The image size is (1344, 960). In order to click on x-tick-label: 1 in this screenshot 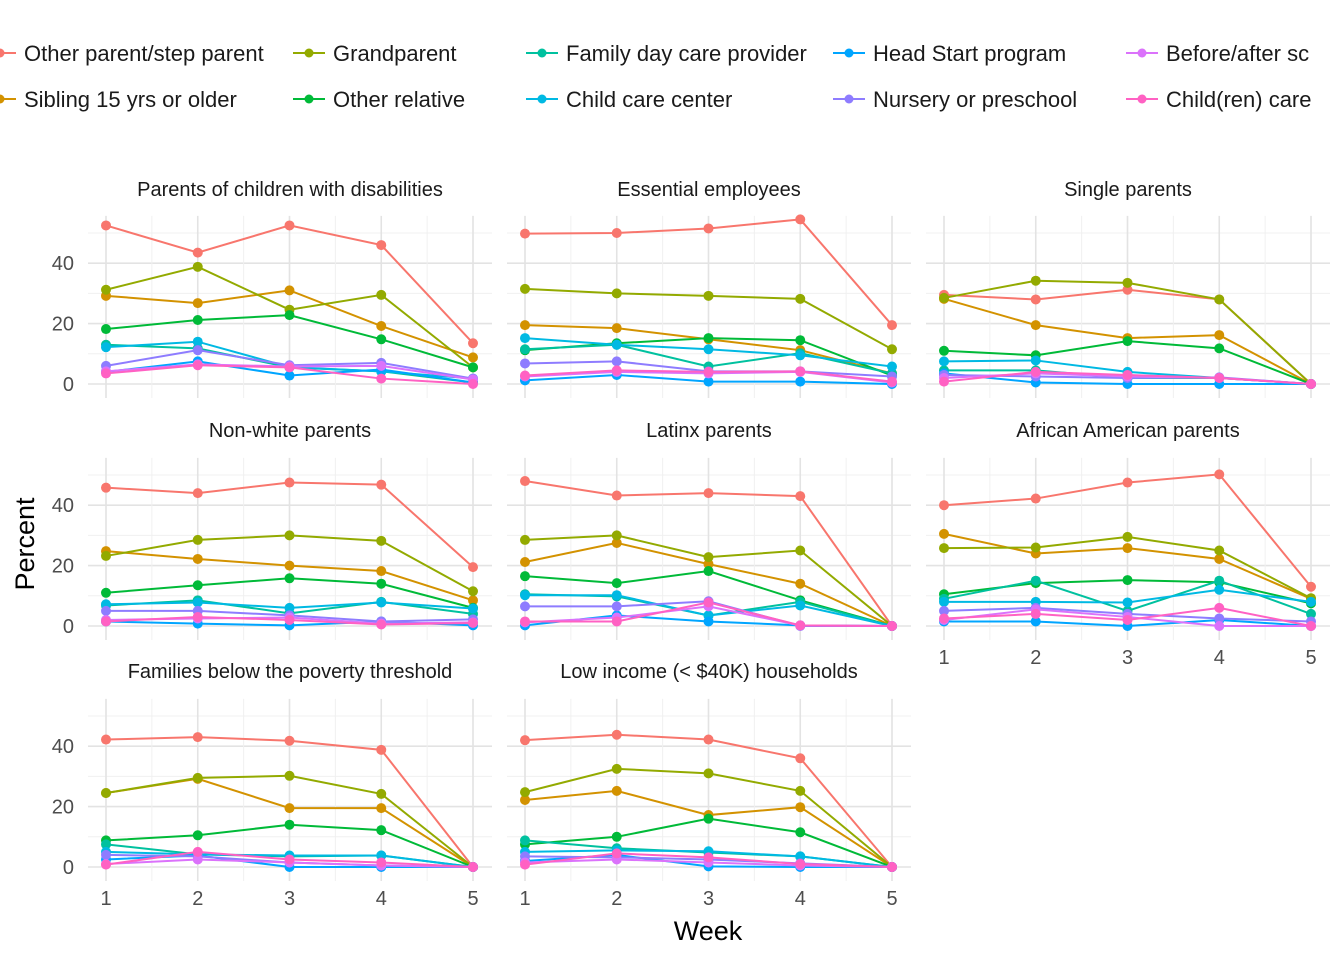, I will do `click(105, 899)`.